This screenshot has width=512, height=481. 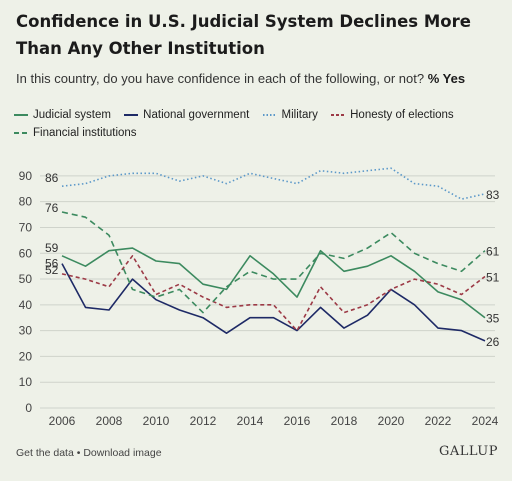 I want to click on y-tick-label-30: 30, so click(x=26, y=331).